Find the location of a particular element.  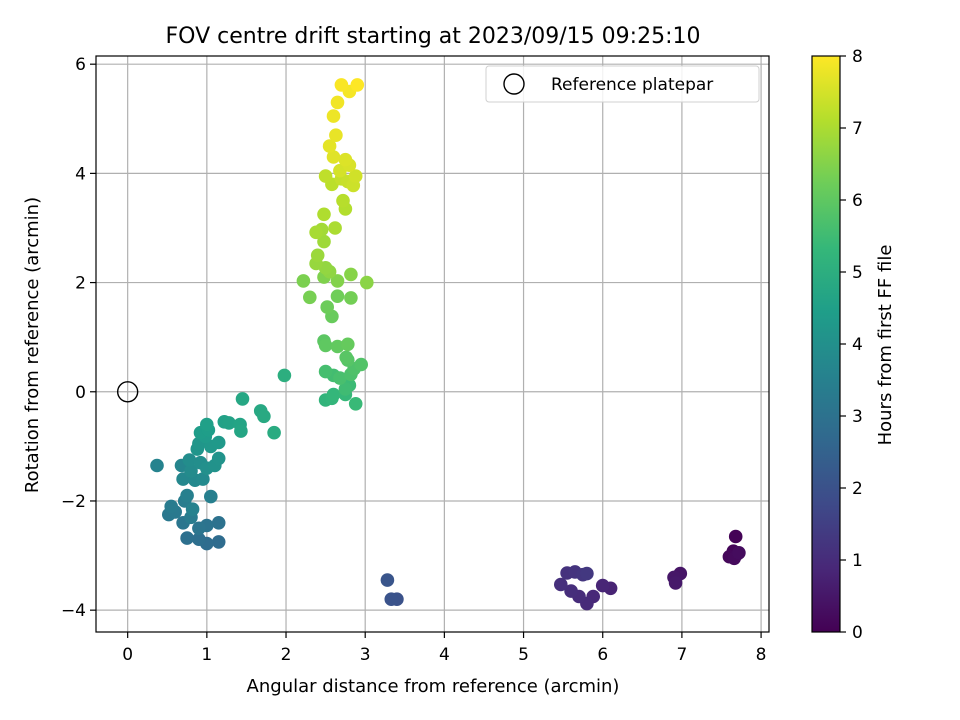

x-tick-label: 8 is located at coordinates (761, 655).